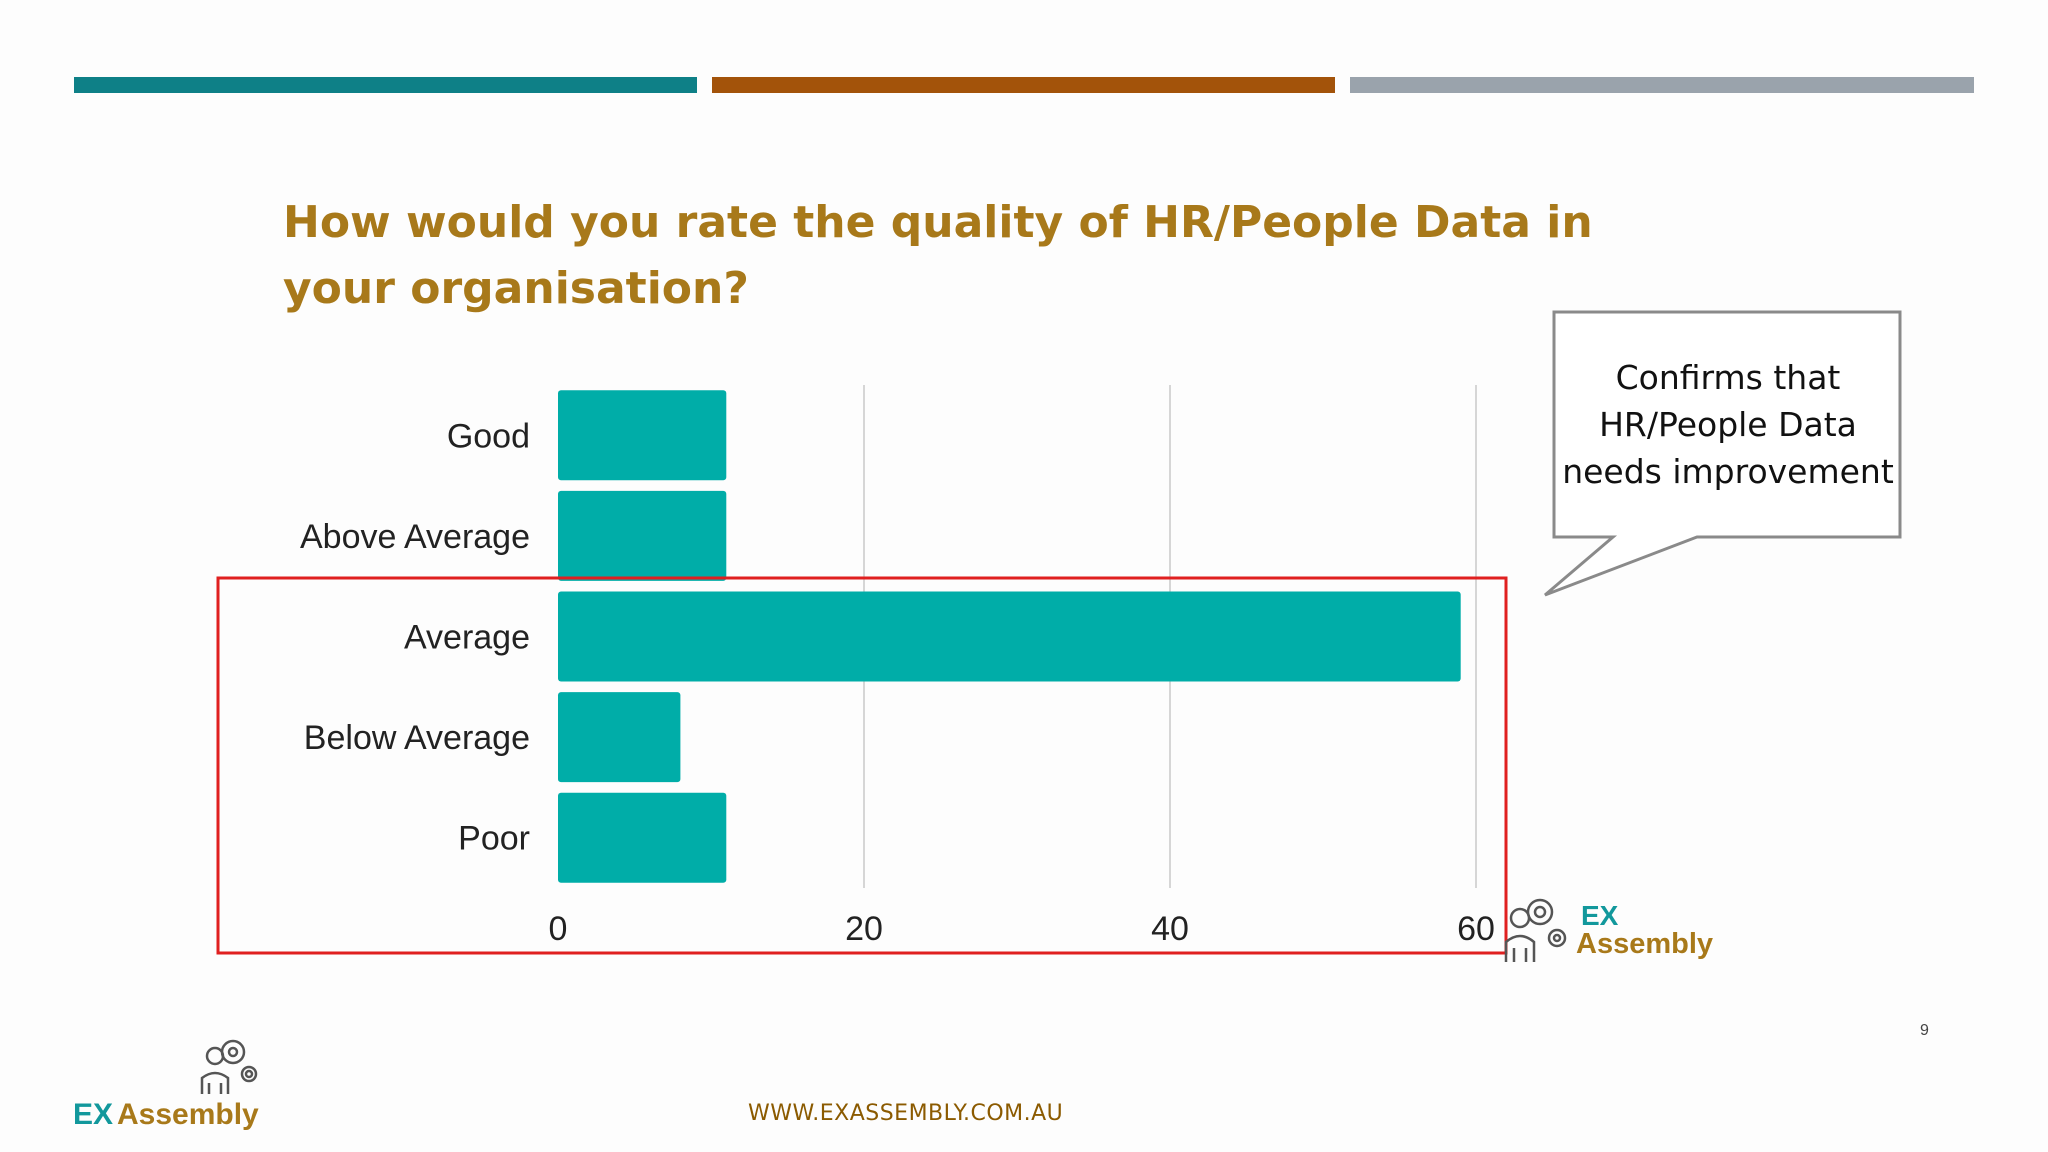  I want to click on category-label: Poor, so click(494, 839).